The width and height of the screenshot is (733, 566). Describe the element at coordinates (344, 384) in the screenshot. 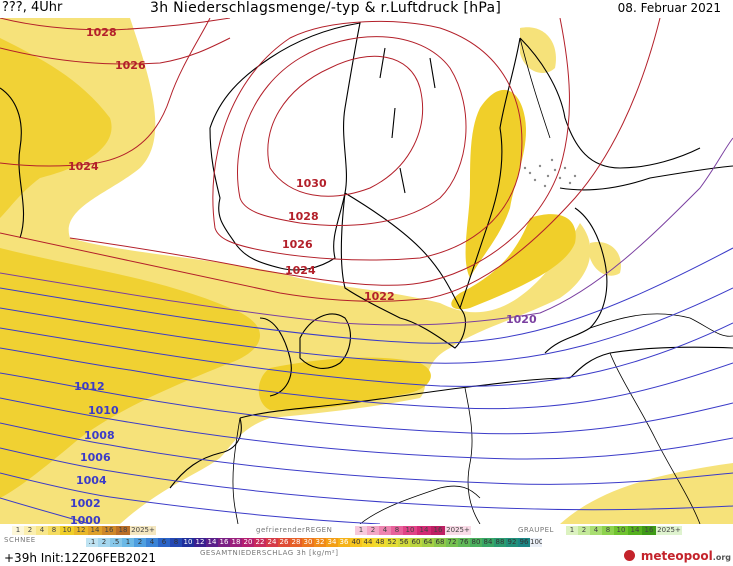

I see `precip-denmark` at that location.